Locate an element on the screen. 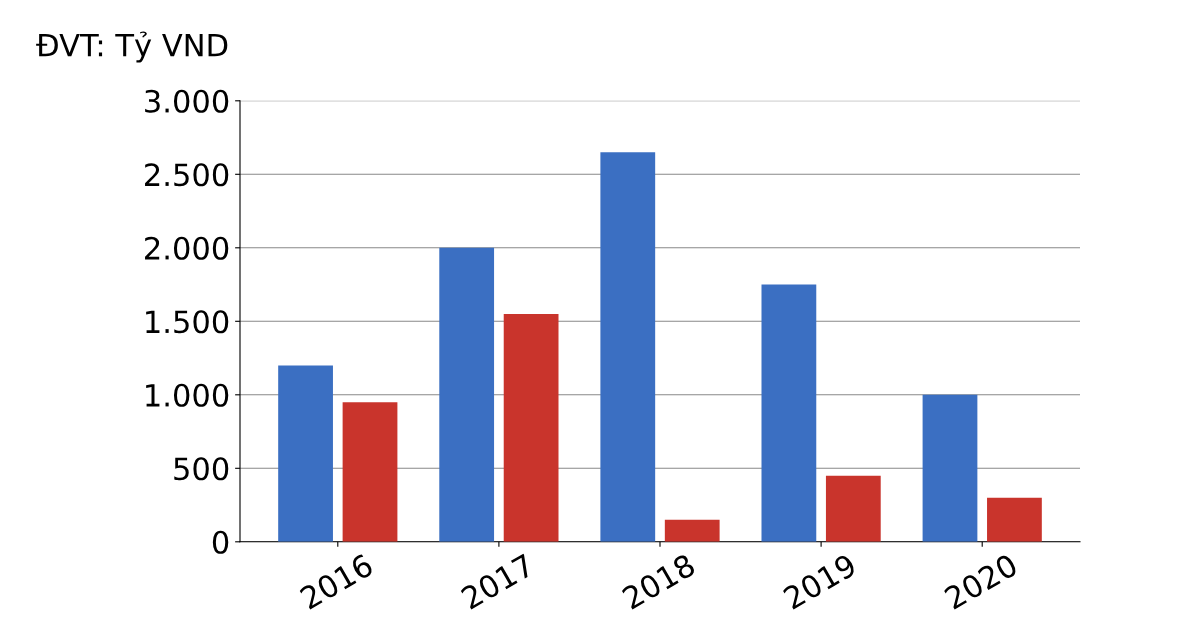 Image resolution: width=1200 pixels, height=630 pixels. y-tick-label: 2.000 is located at coordinates (187, 248).